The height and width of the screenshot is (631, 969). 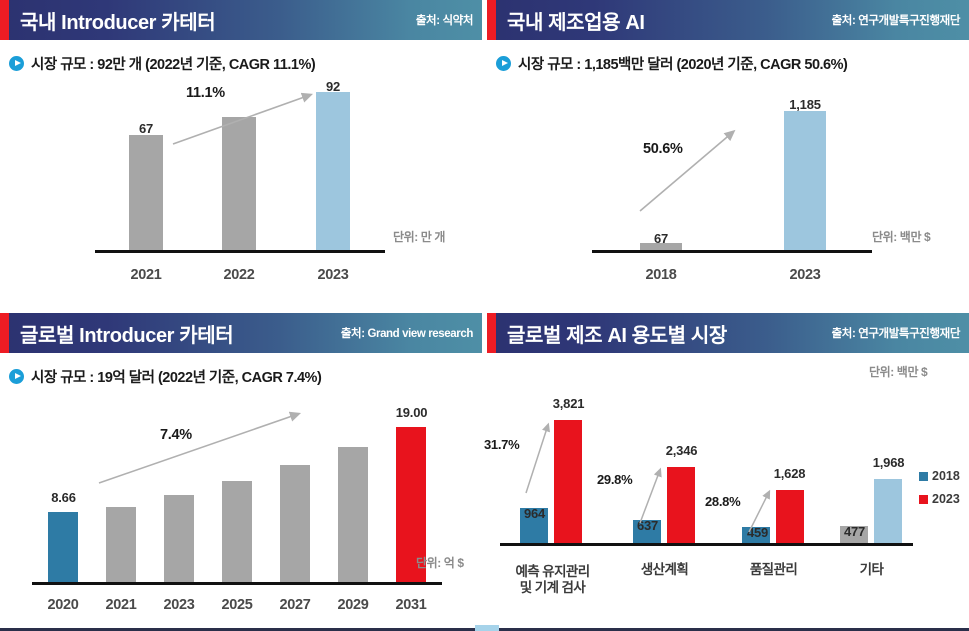 I want to click on bar-value-2018-other: 477, so click(x=854, y=531).